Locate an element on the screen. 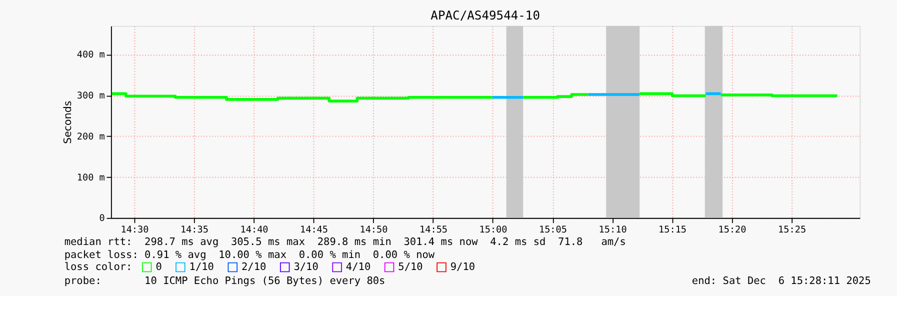 The width and height of the screenshot is (897, 310). legend-label: 5/10 is located at coordinates (410, 267).